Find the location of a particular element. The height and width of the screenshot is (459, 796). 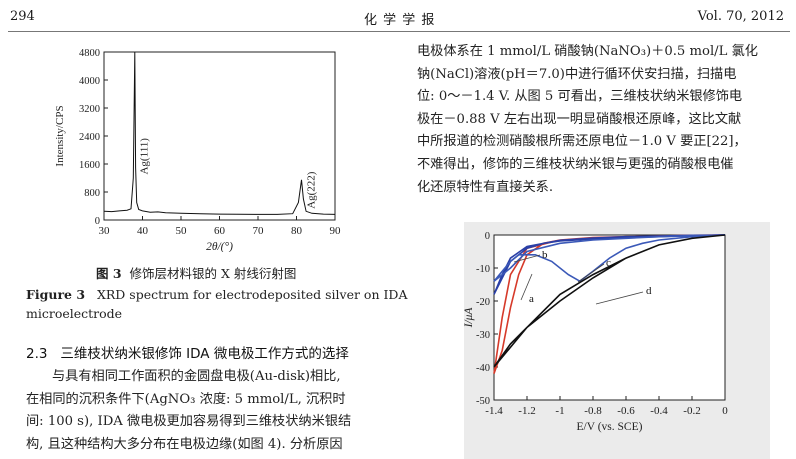

right-line-7: 化还原特性有直接关系. is located at coordinates (485, 187).